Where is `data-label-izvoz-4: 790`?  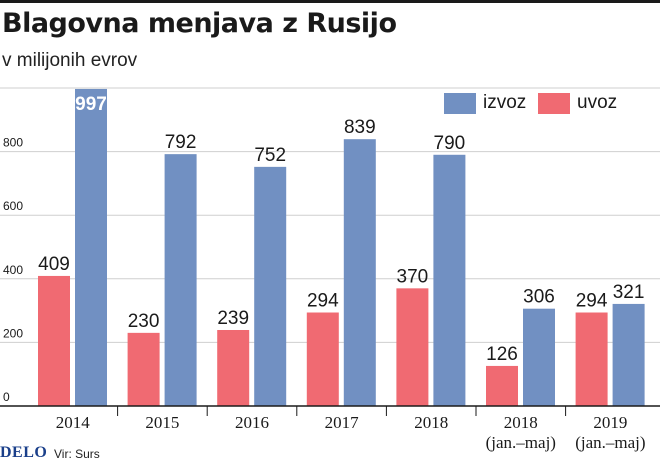 data-label-izvoz-4: 790 is located at coordinates (450, 143).